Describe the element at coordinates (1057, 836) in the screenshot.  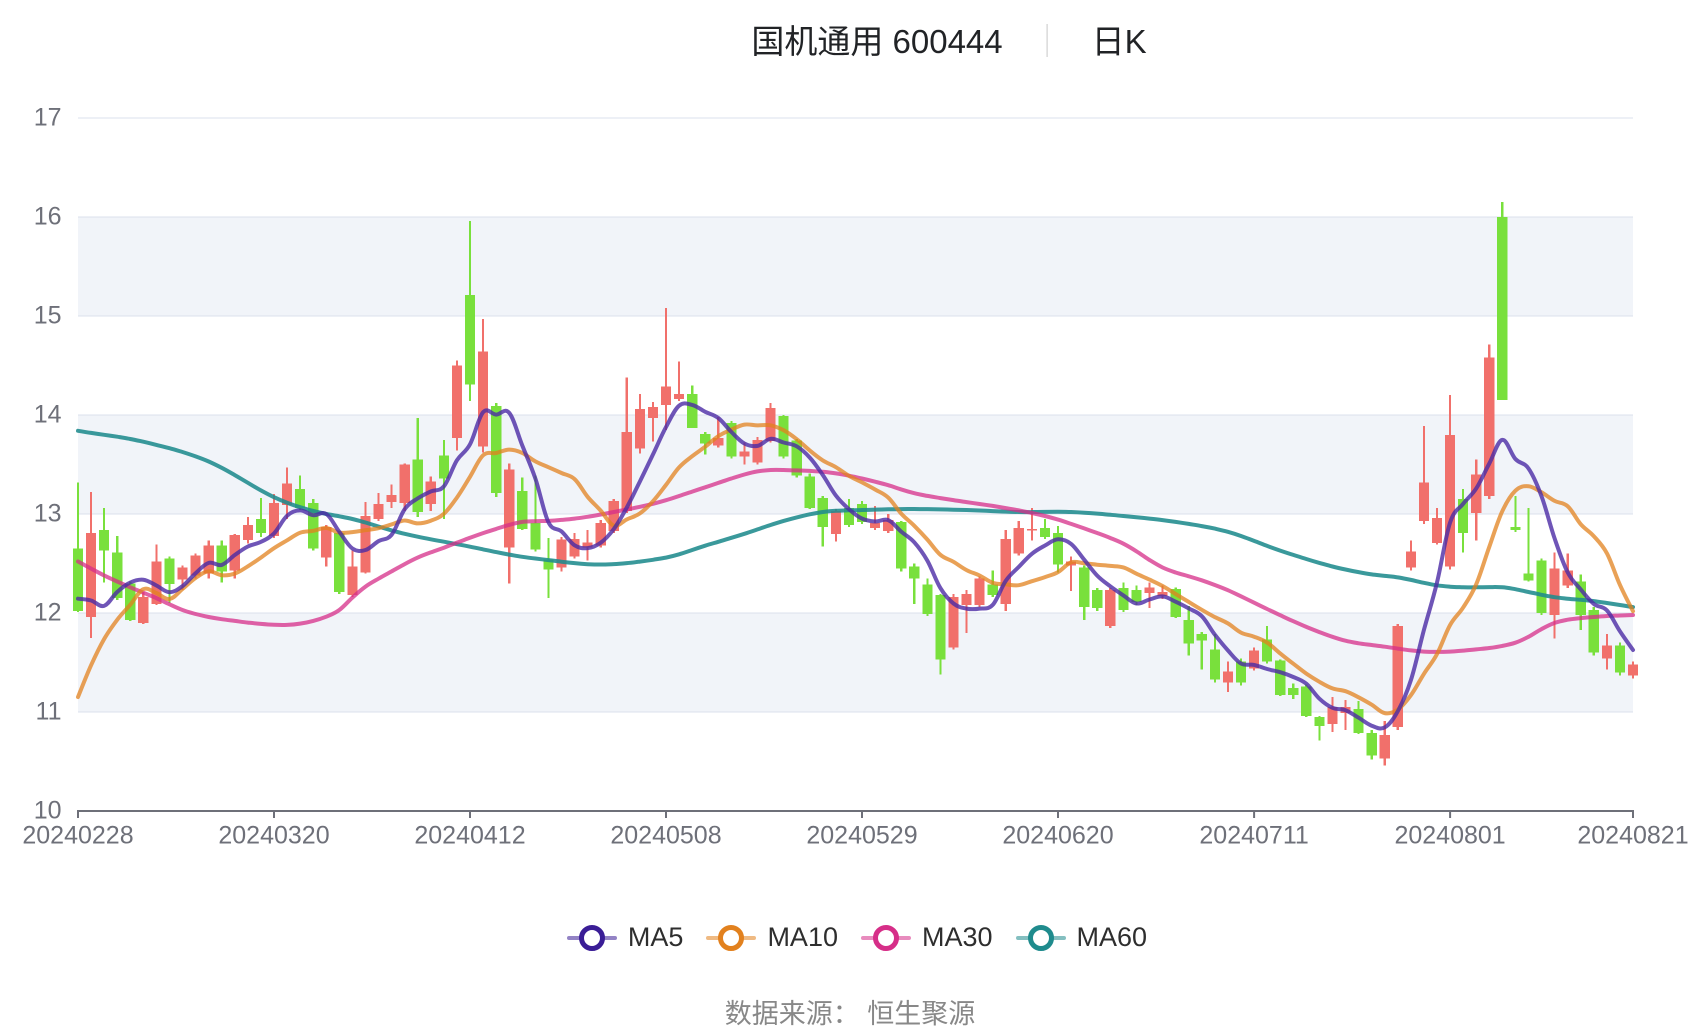
I see `svg-text: 20240620` at that location.